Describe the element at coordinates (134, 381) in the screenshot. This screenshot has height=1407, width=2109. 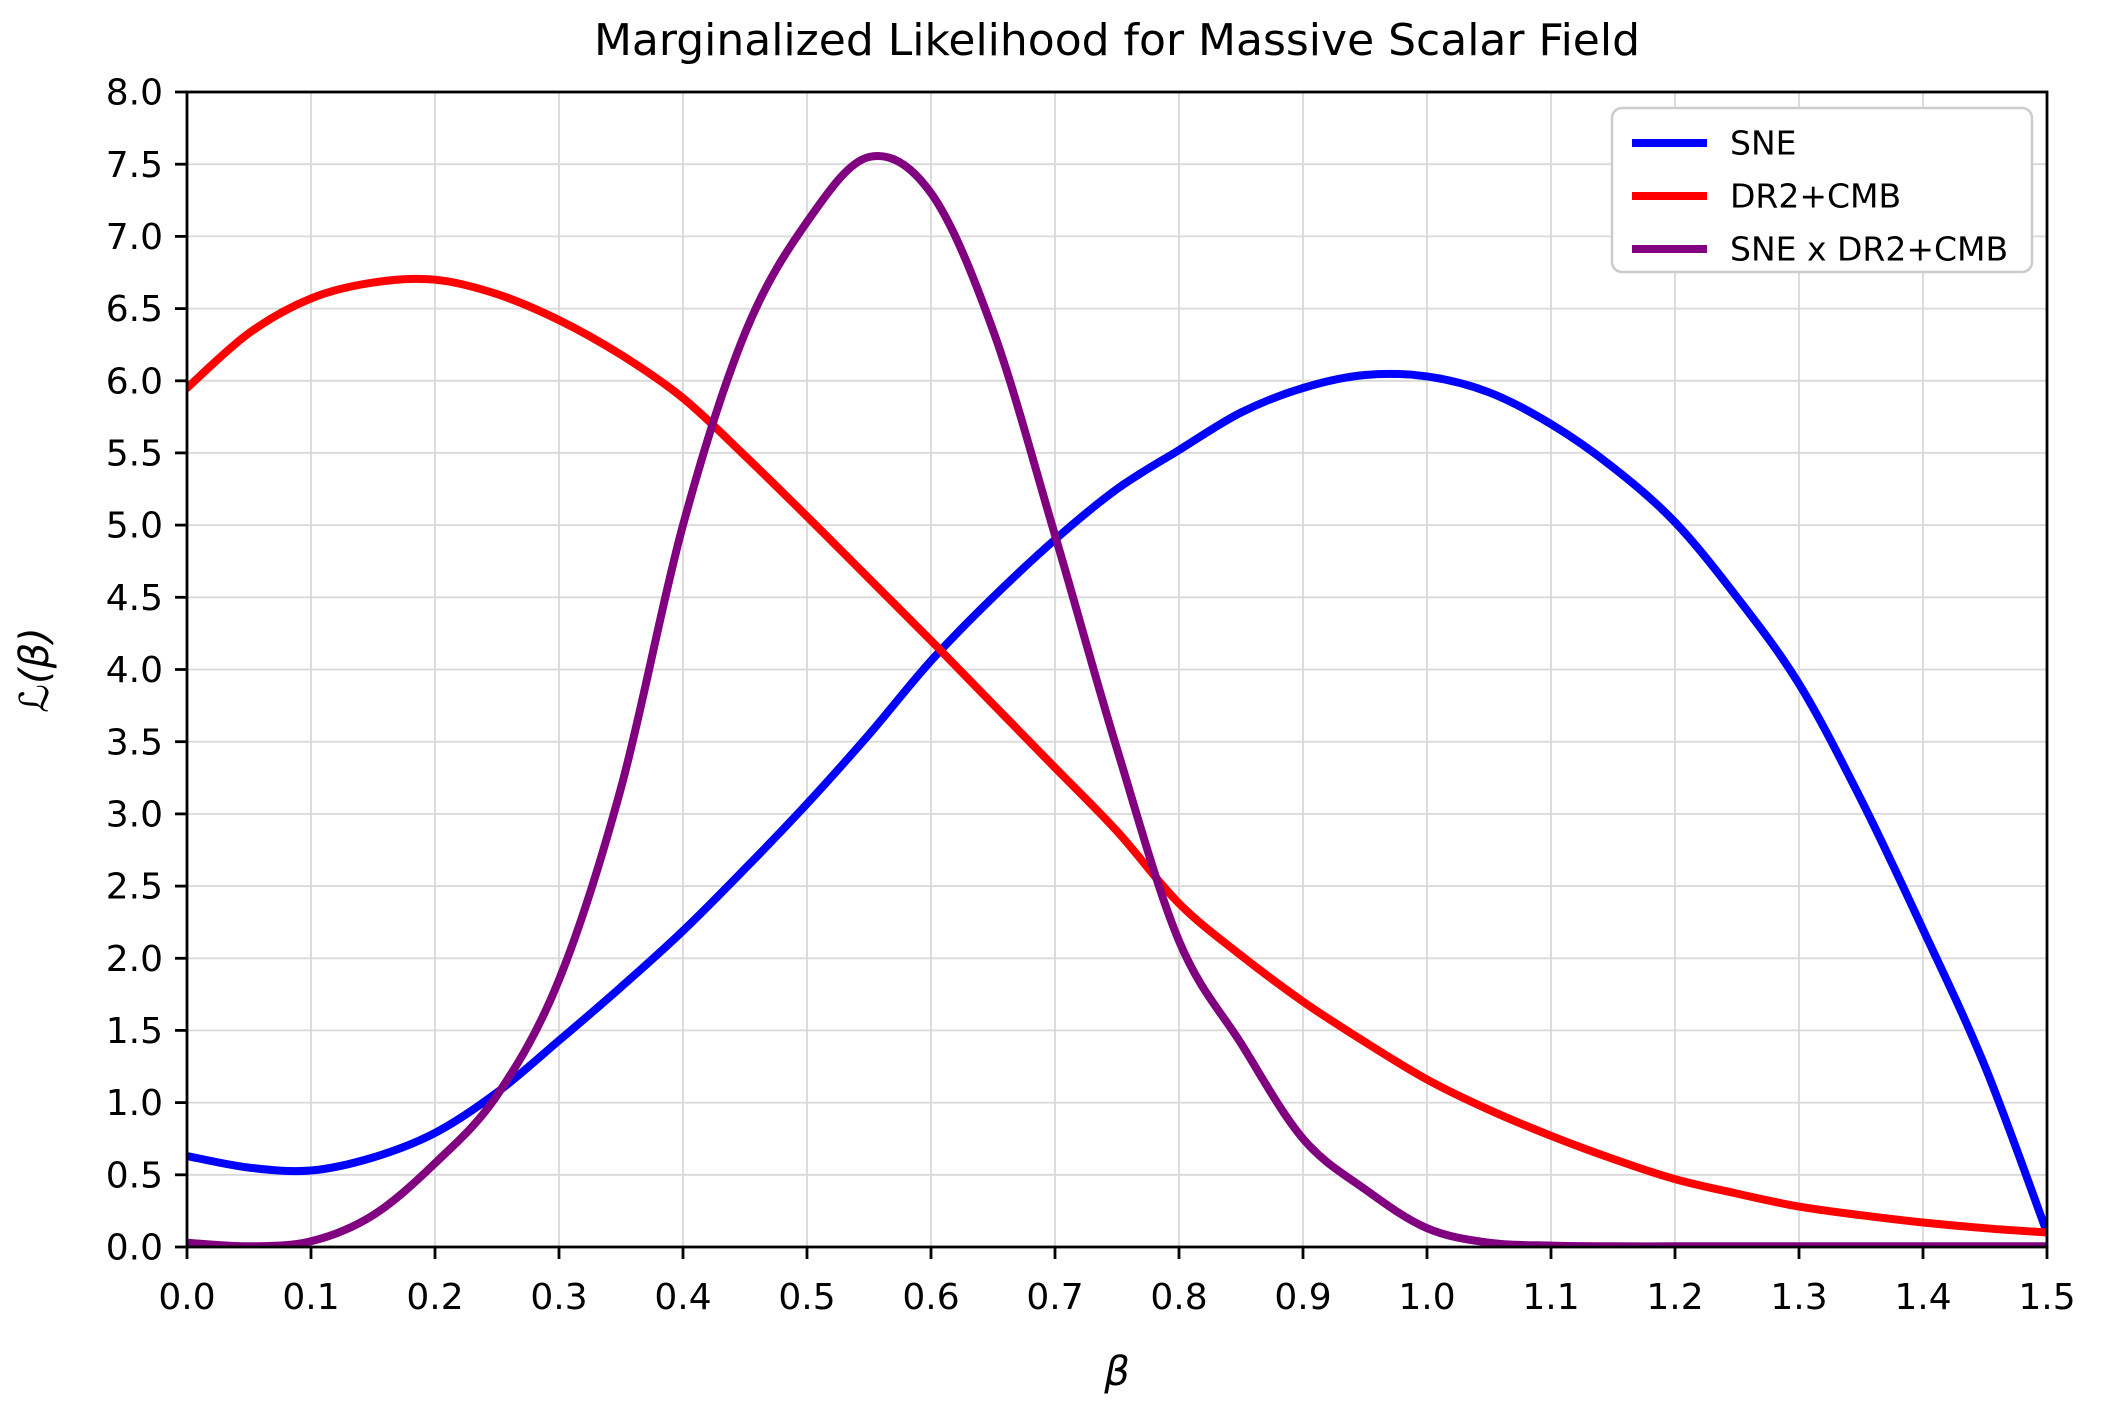
I see `y-tick-label: 6.0` at that location.